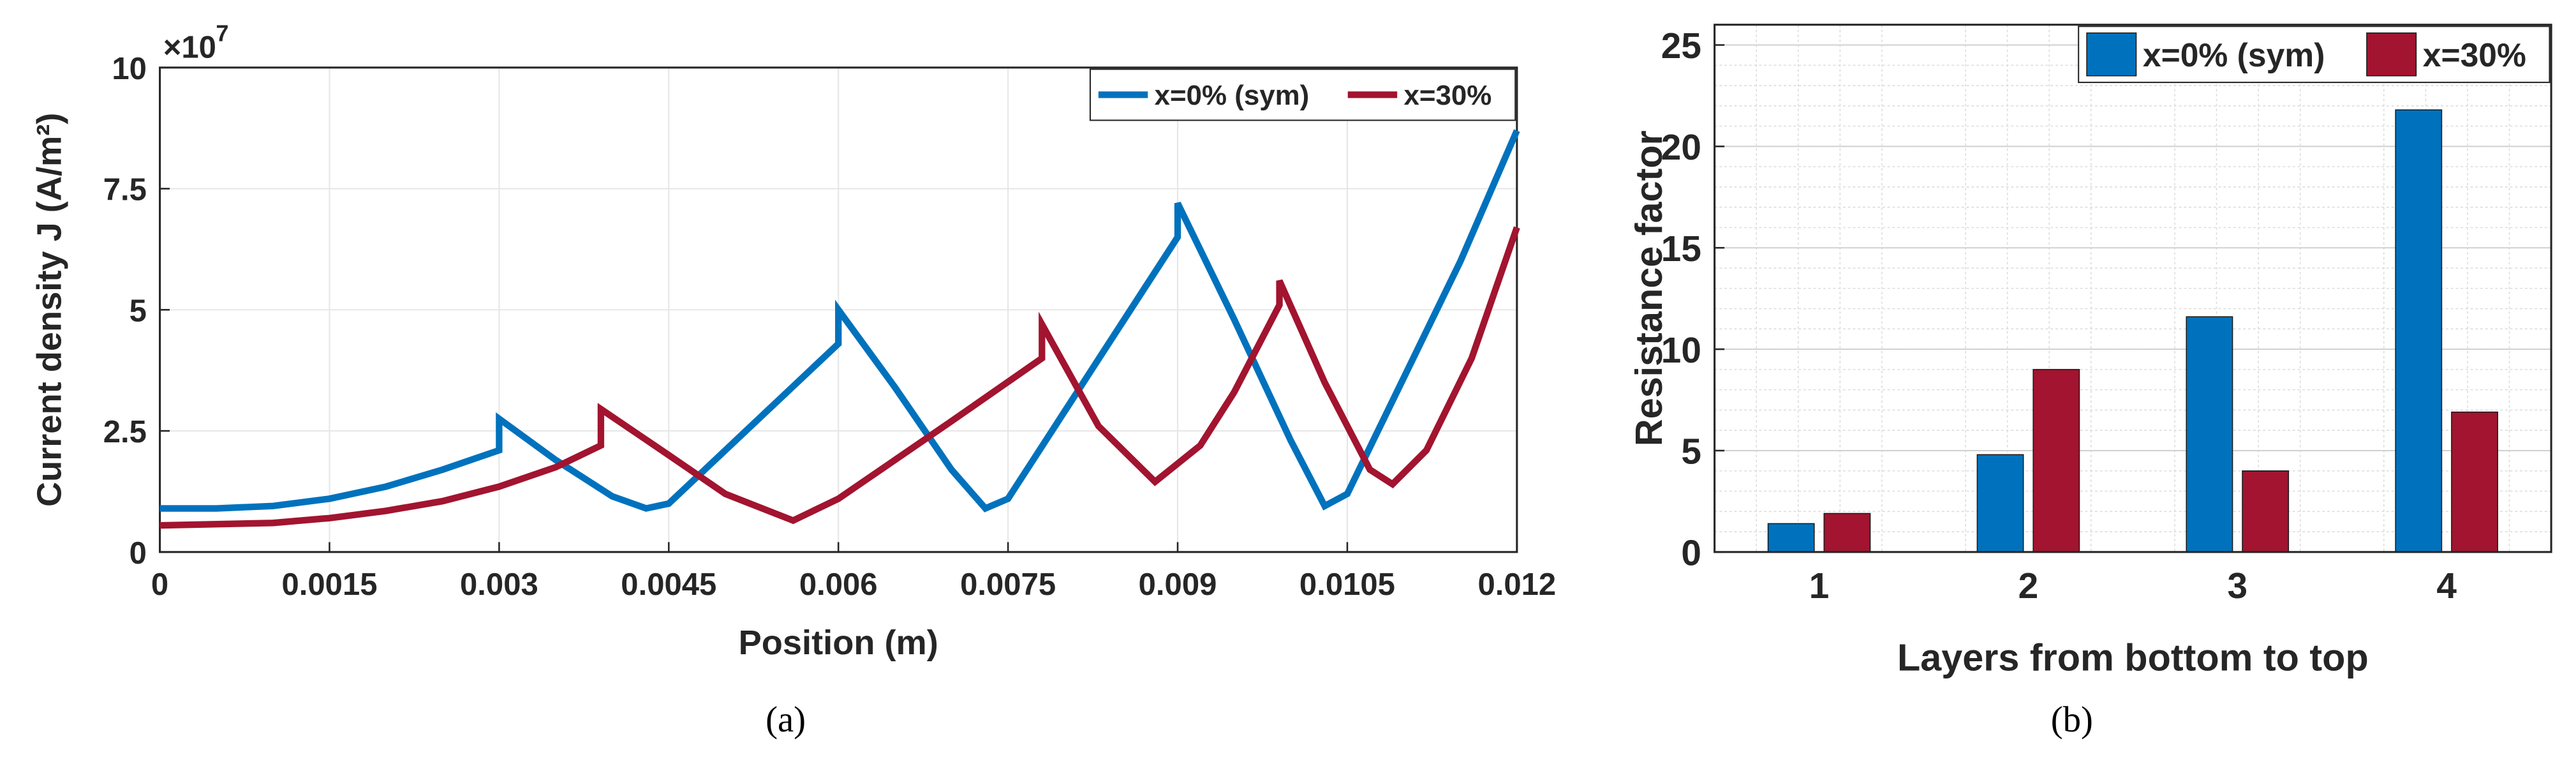 The height and width of the screenshot is (757, 2576). I want to click on x-tick-label: 0.009, so click(1178, 584).